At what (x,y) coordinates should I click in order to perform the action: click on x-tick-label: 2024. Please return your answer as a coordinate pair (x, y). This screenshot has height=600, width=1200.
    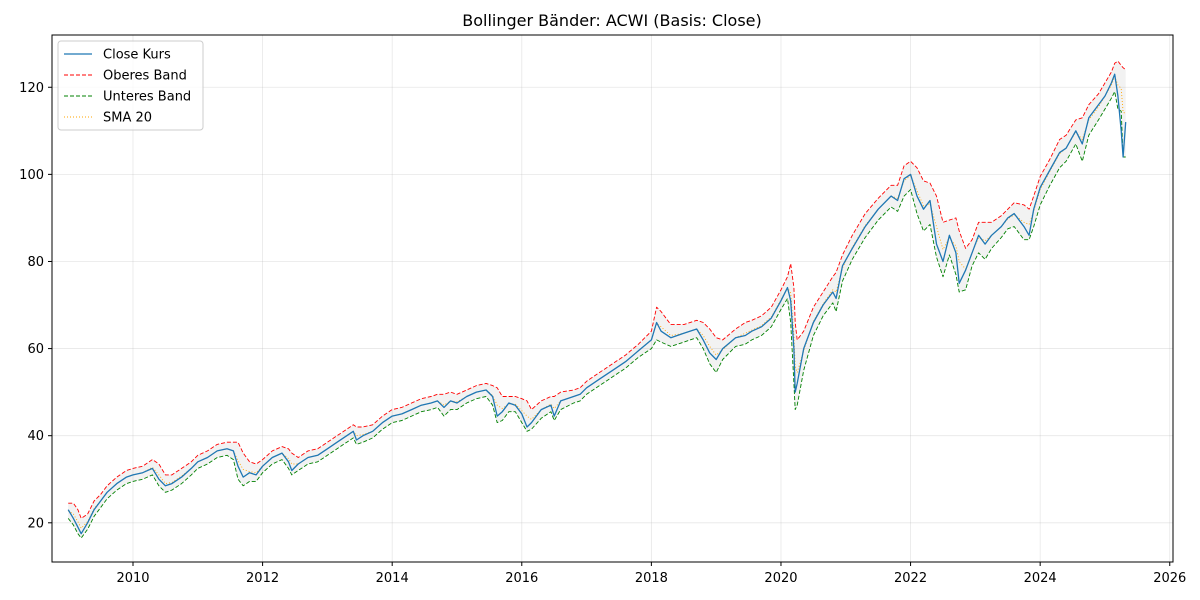
    Looking at the image, I should click on (1040, 578).